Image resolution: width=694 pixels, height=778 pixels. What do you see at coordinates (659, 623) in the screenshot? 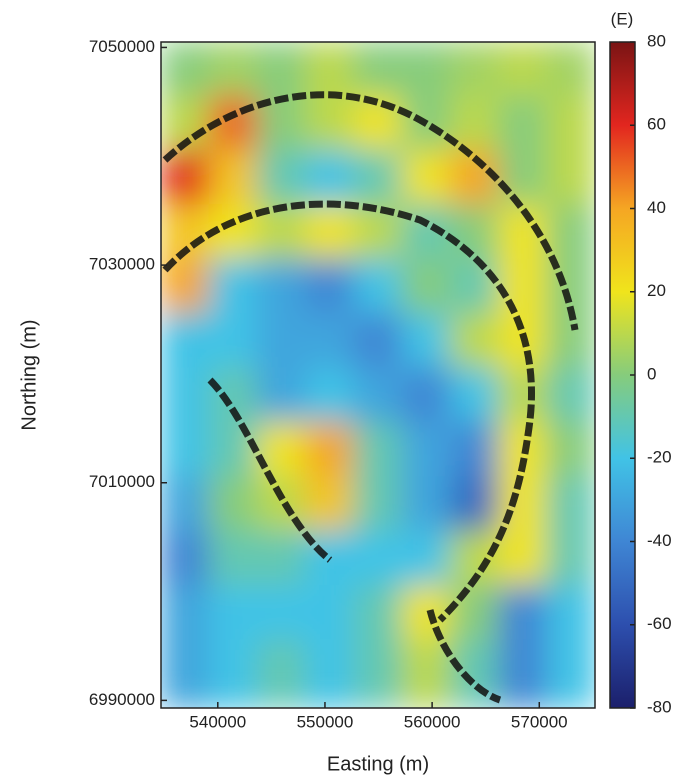
I see `colorbar-tick-label: -60` at bounding box center [659, 623].